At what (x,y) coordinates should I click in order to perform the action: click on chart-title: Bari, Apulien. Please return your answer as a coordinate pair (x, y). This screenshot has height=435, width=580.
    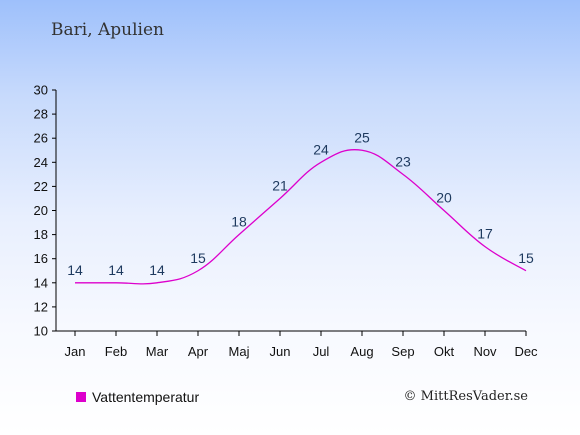
    Looking at the image, I should click on (107, 30).